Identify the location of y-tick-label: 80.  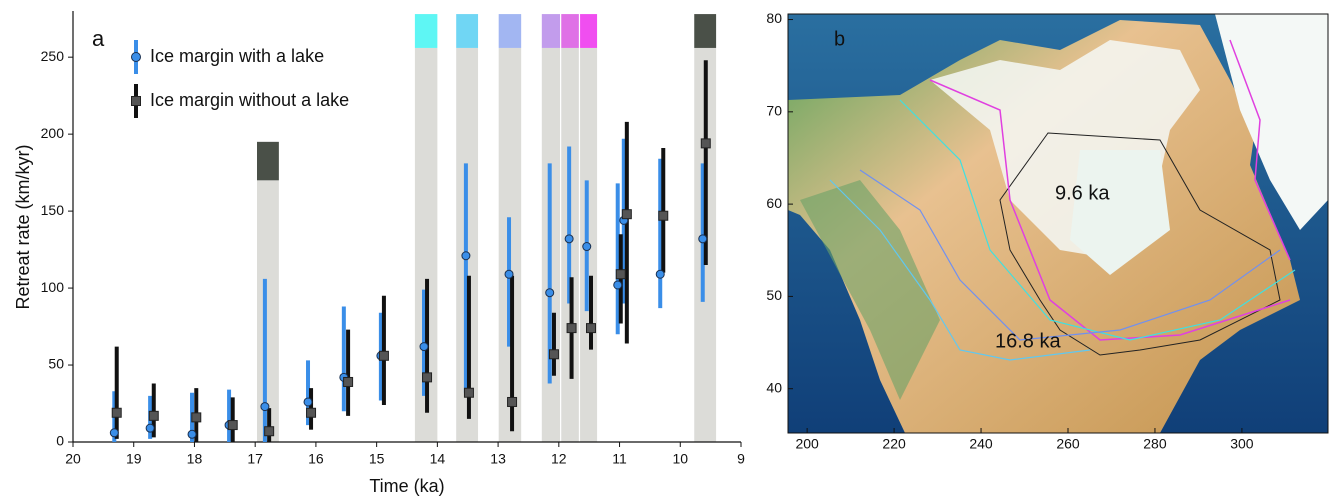
(774, 18).